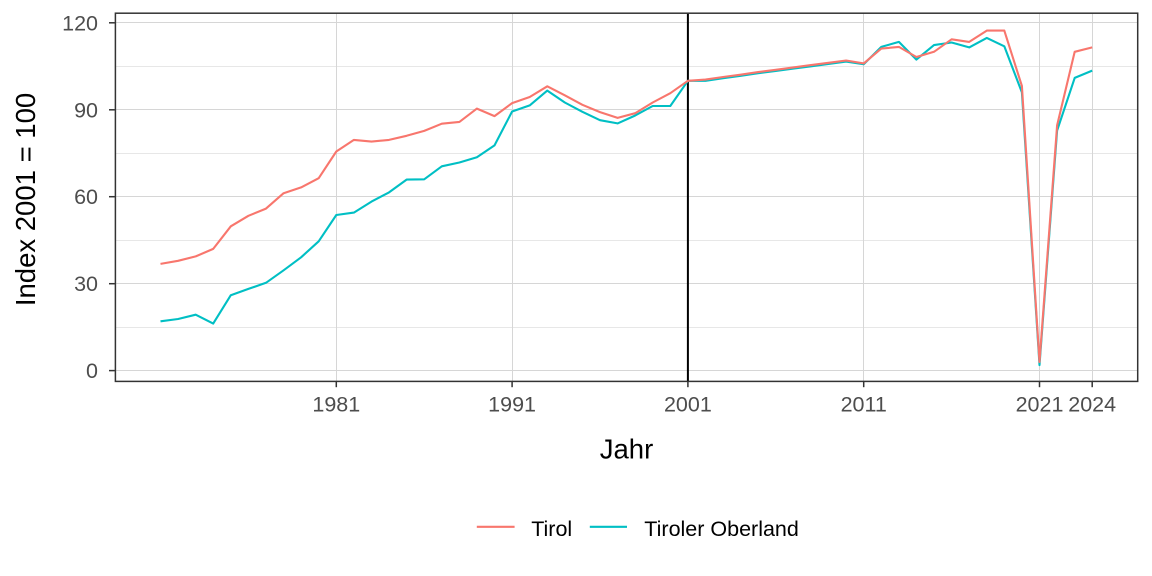  I want to click on svg-text: Index 2001 = 100, so click(25, 199).